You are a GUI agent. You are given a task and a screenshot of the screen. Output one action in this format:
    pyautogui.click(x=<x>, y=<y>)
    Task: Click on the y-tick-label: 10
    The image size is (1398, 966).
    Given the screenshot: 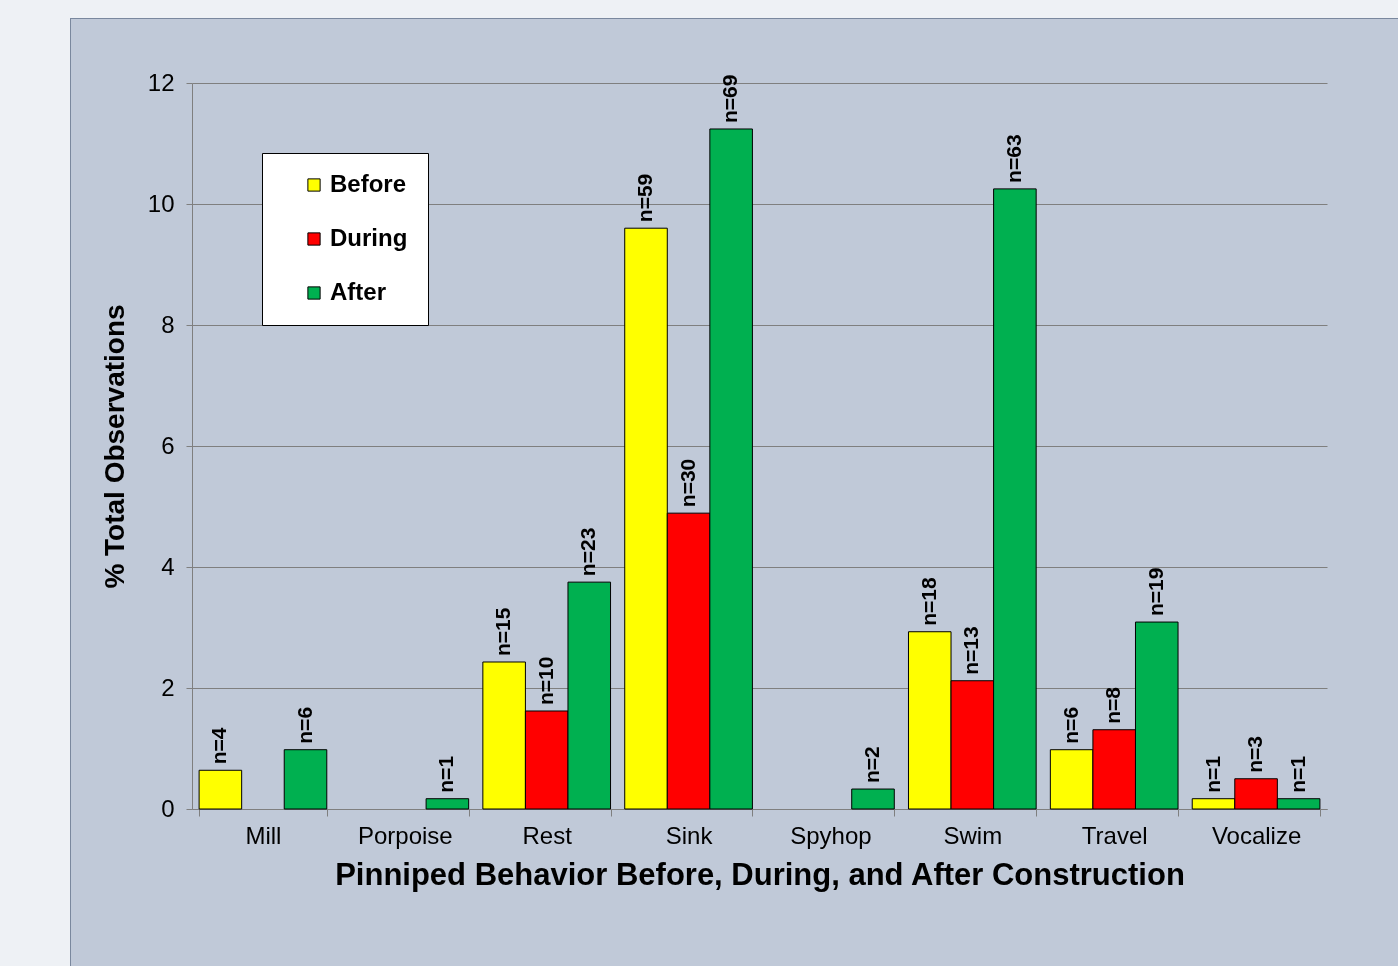 What is the action you would take?
    pyautogui.click(x=161, y=203)
    